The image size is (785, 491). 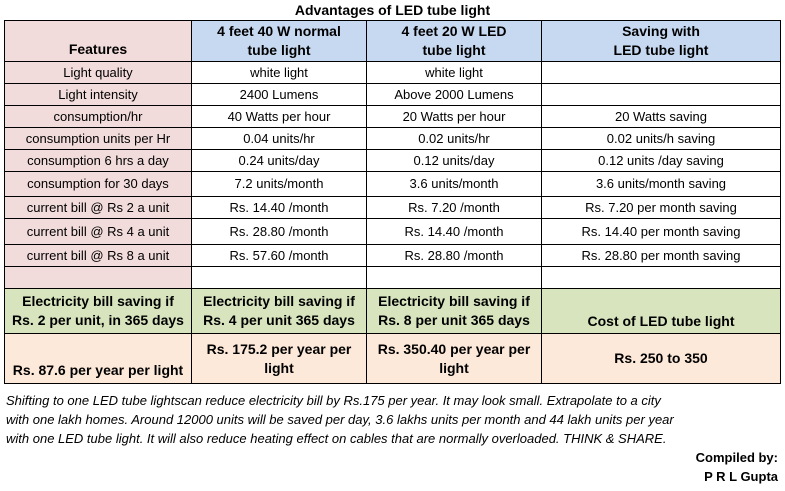 I want to click on table-row: Light quality white light white light, so click(x=392, y=72).